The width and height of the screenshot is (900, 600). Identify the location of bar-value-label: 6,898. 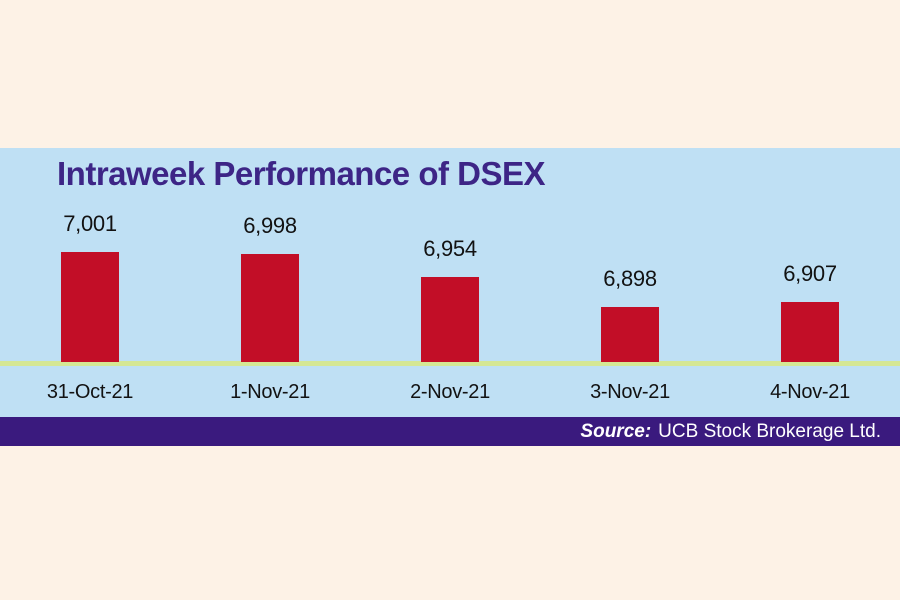
(630, 278).